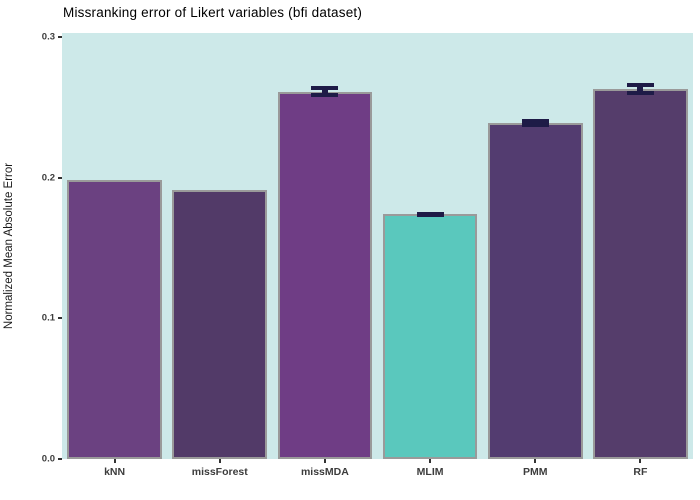 This screenshot has width=700, height=500. Describe the element at coordinates (220, 324) in the screenshot. I see `bar-missForest` at that location.